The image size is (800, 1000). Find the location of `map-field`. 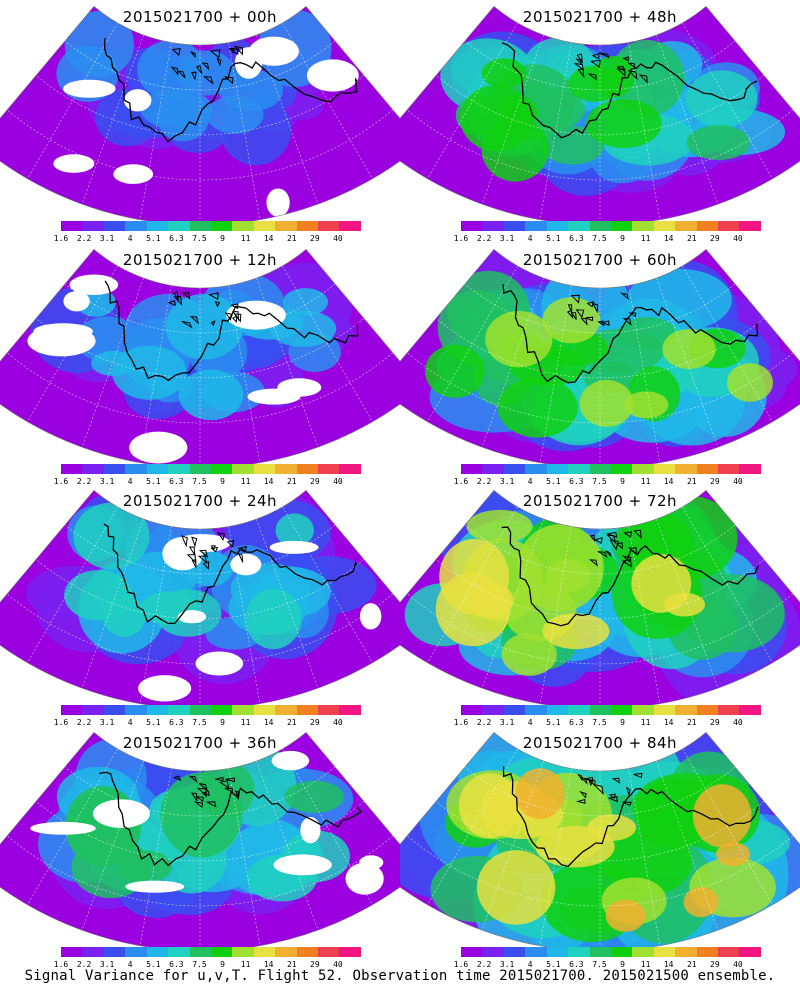

map-field is located at coordinates (200, 841).